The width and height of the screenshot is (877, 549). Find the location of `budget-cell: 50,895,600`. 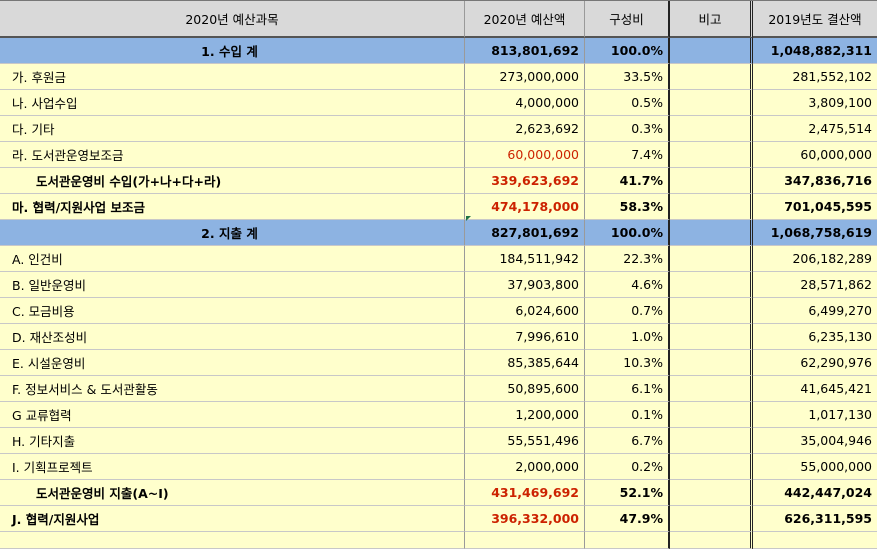

budget-cell: 50,895,600 is located at coordinates (525, 389).